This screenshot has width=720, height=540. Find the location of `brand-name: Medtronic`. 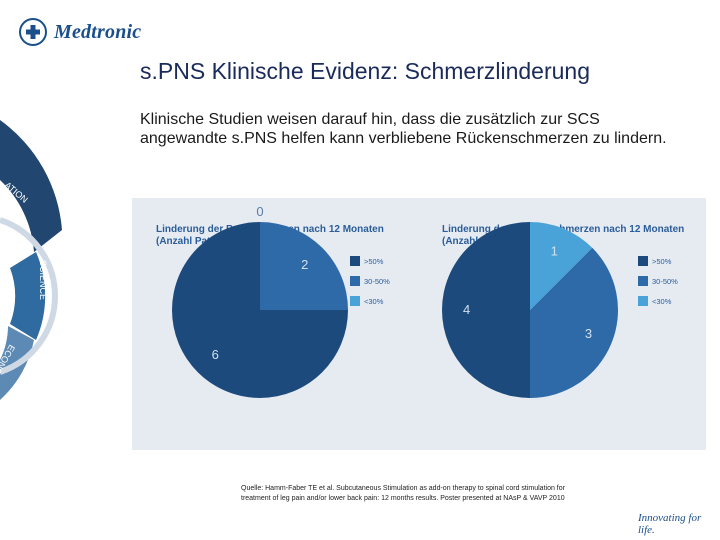

brand-name: Medtronic is located at coordinates (98, 31).